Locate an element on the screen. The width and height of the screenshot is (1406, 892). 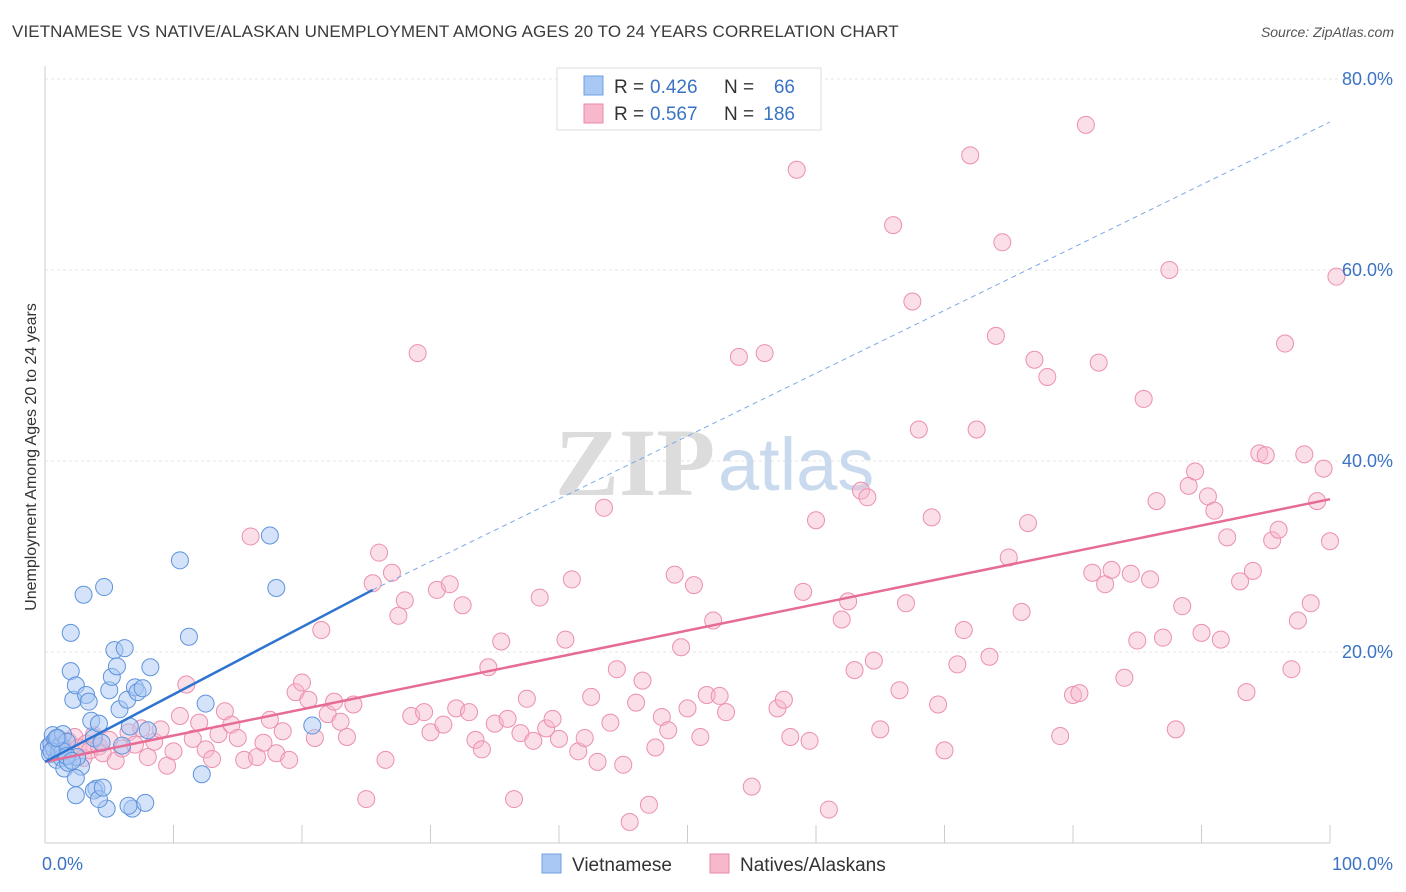
series-legend: Vietnamese Natives/Alaskans is located at coordinates (713, 864).